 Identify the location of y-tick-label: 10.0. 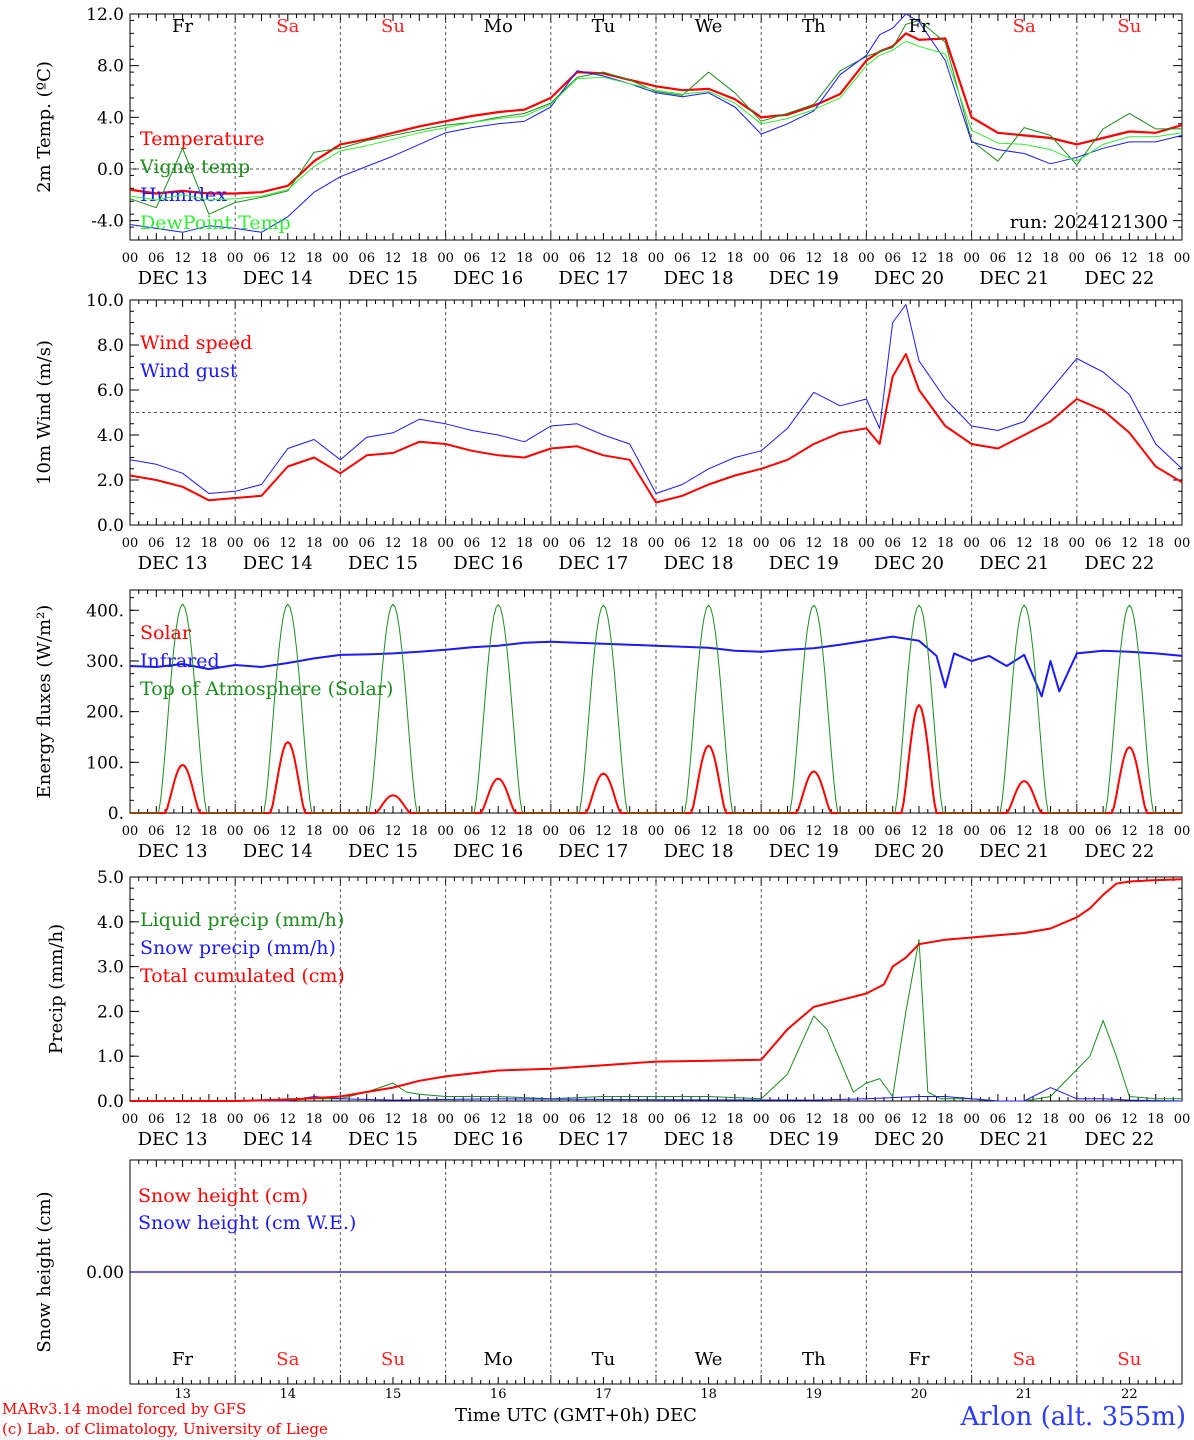
(105, 301).